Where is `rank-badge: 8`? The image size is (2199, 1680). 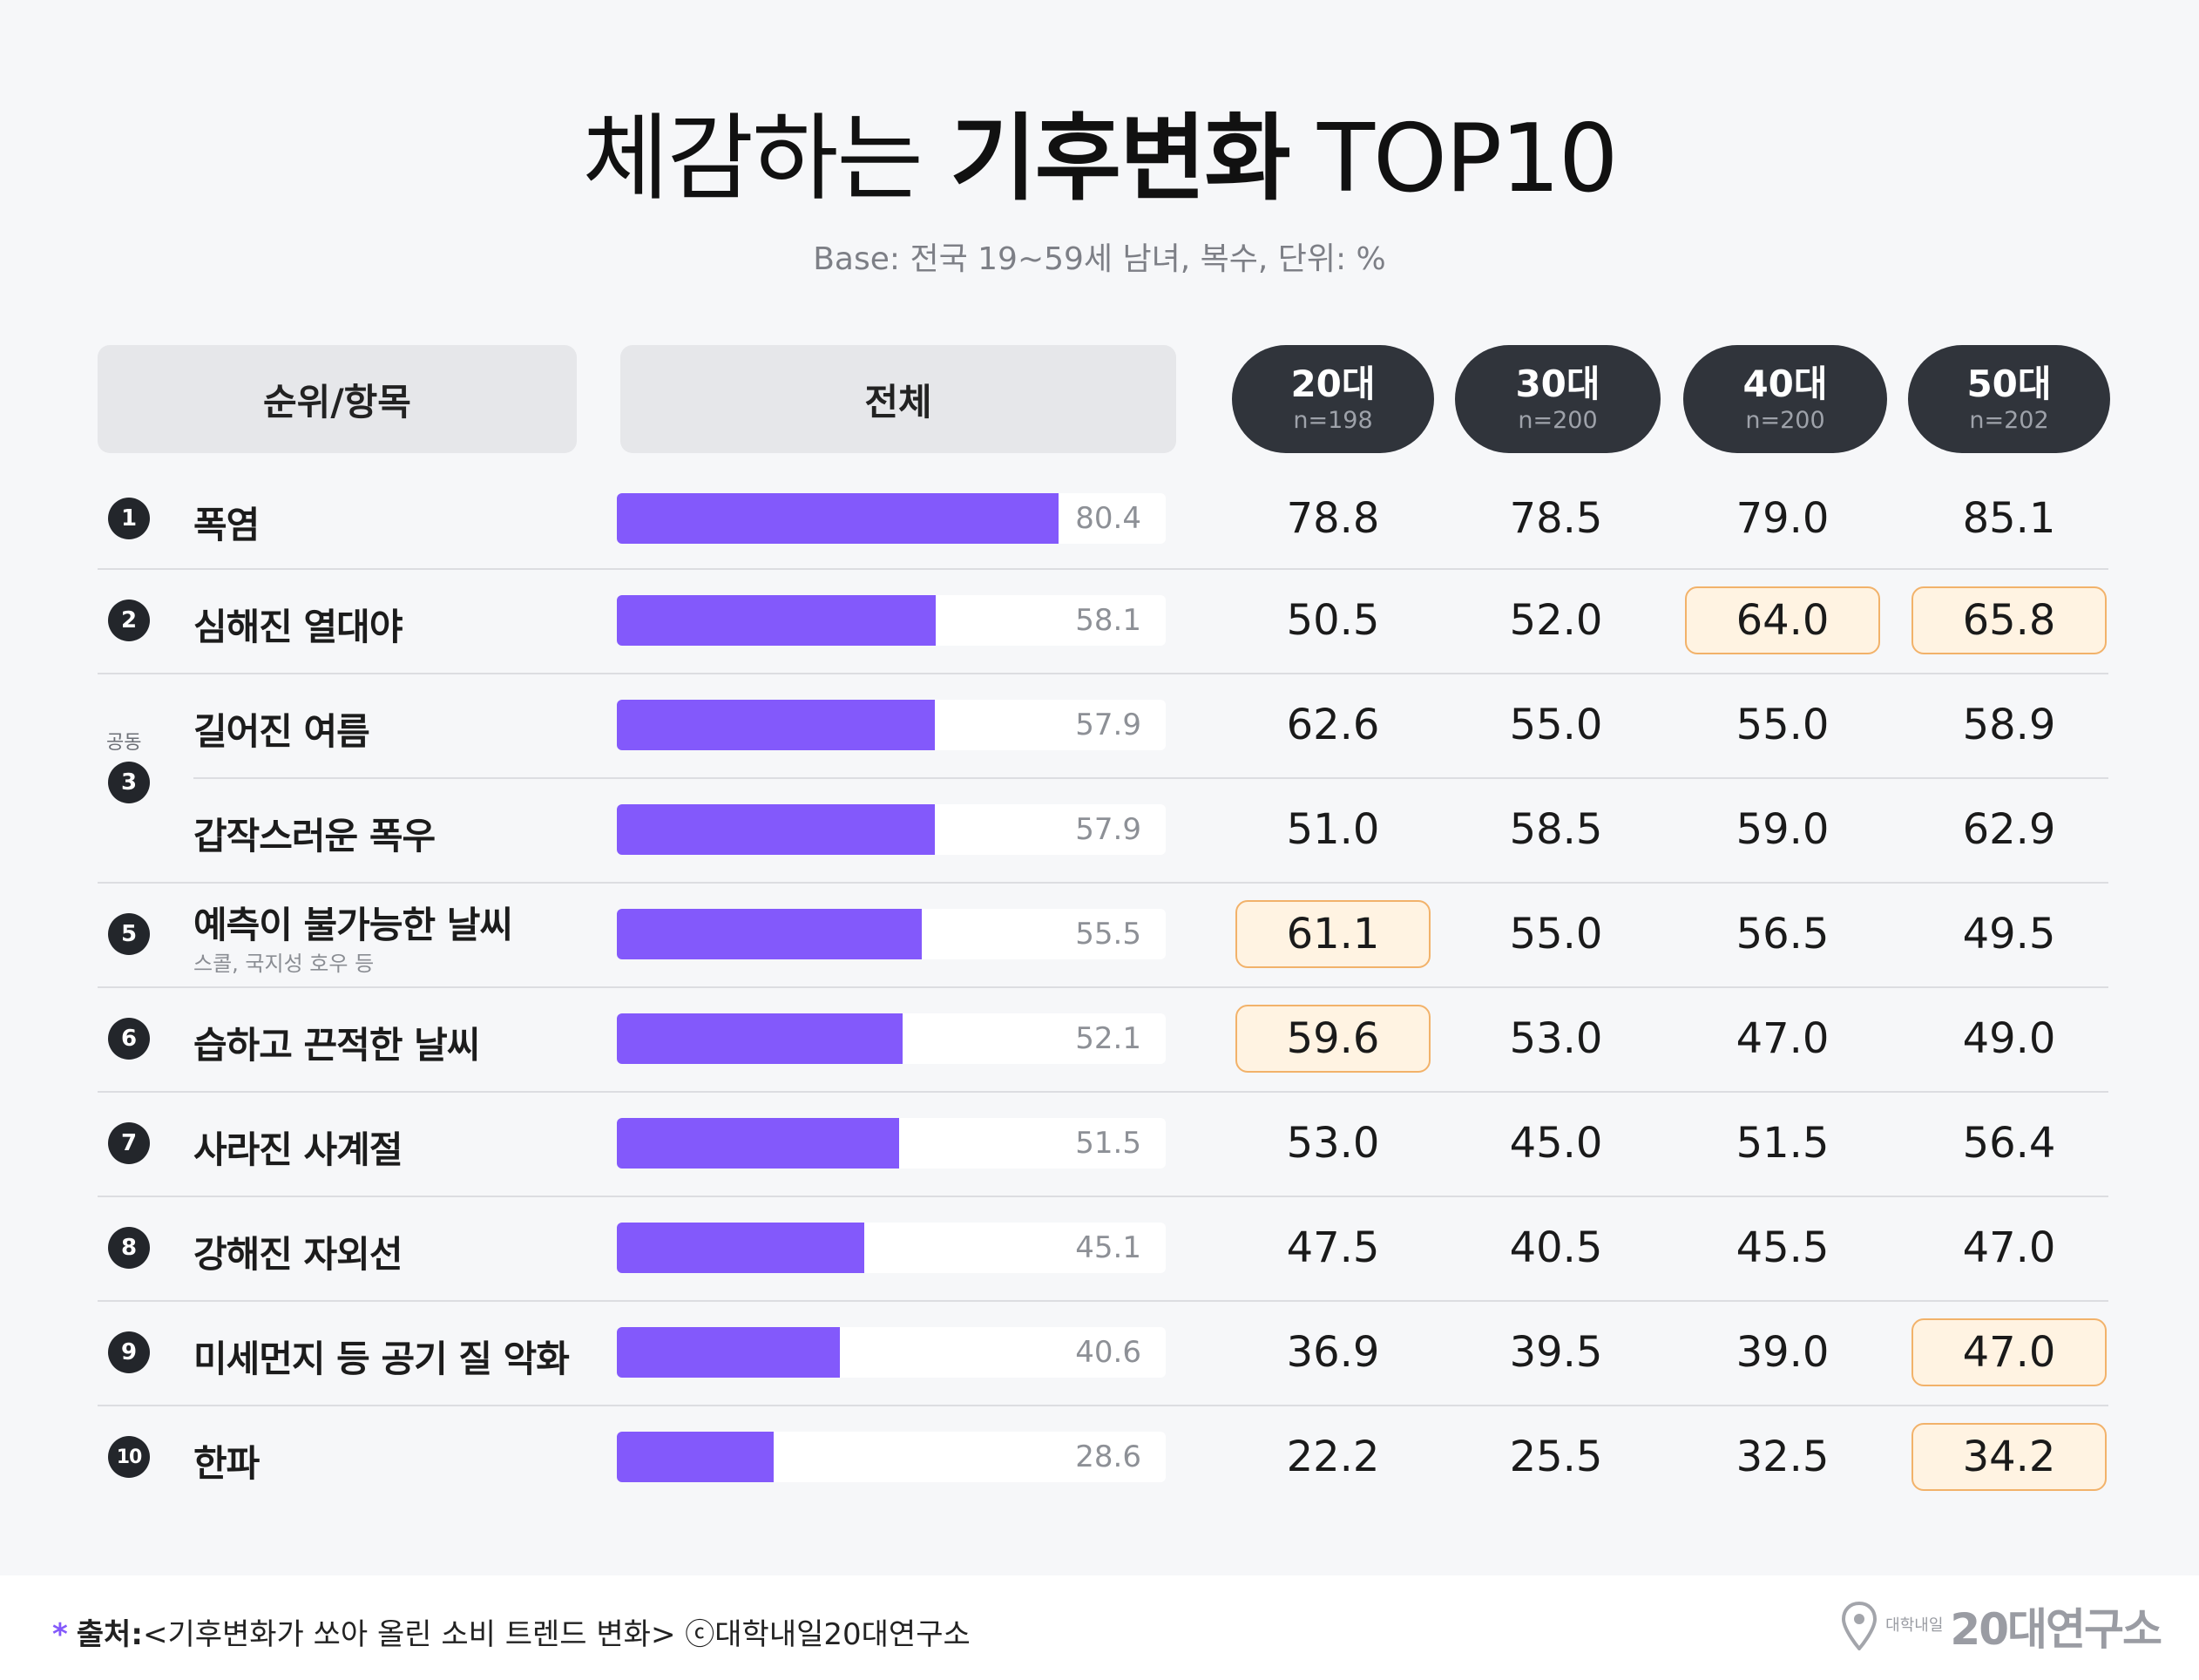 rank-badge: 8 is located at coordinates (129, 1248).